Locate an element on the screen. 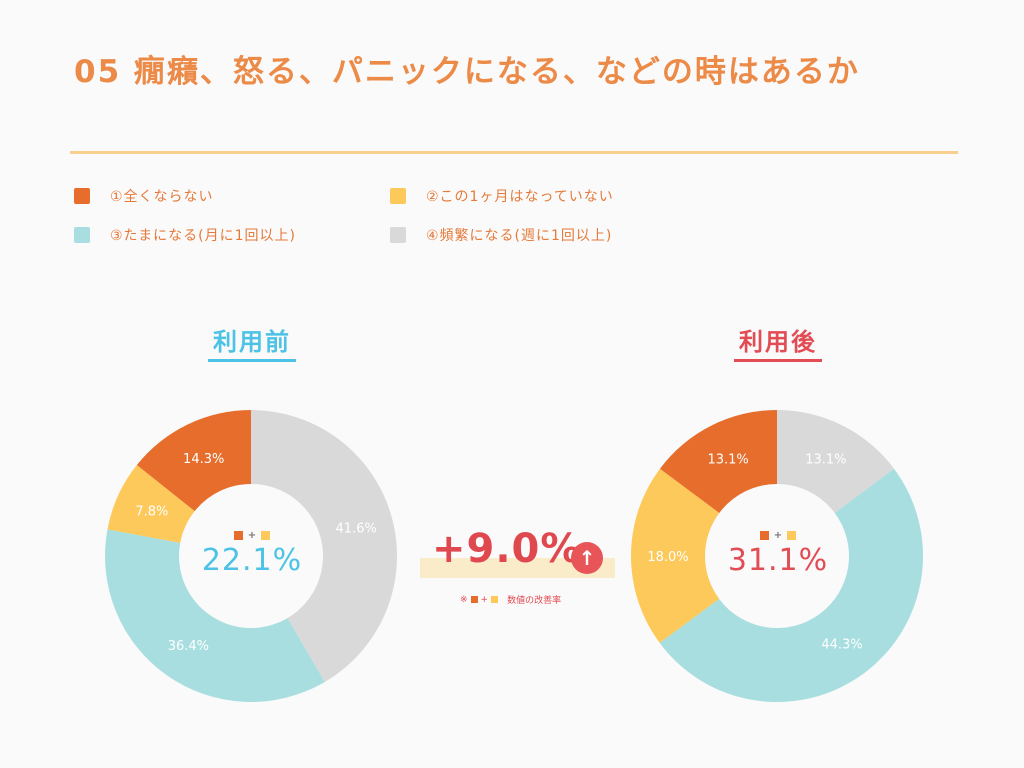 The height and width of the screenshot is (768, 1024). legend-label-1: ①全くならない is located at coordinates (162, 197).